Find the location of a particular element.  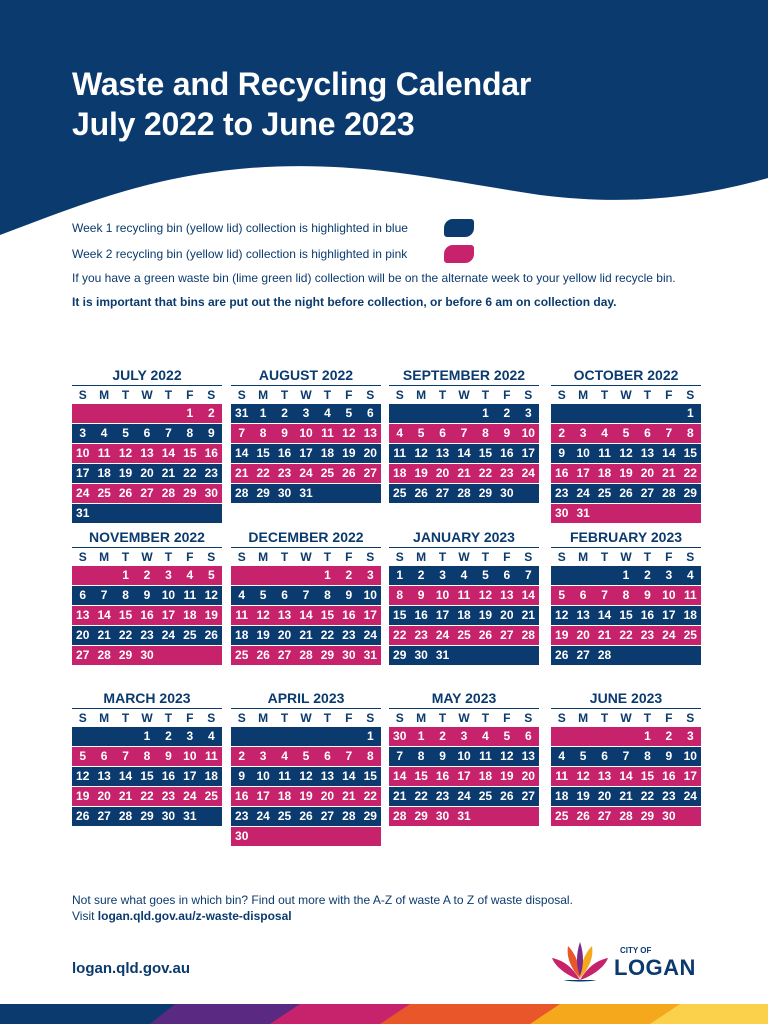

week-row-blue: 26 27 28 29 30 31 is located at coordinates (147, 816).